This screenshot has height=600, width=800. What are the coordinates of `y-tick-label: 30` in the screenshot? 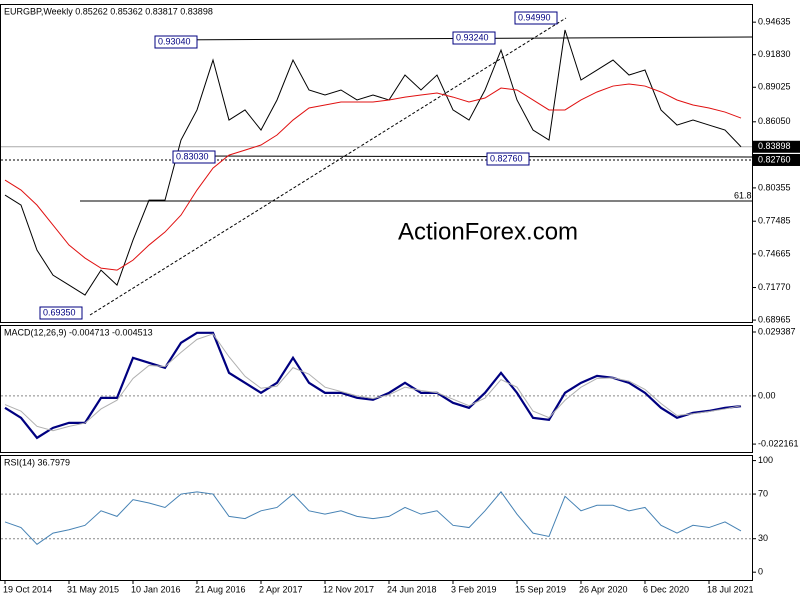 It's located at (763, 538).